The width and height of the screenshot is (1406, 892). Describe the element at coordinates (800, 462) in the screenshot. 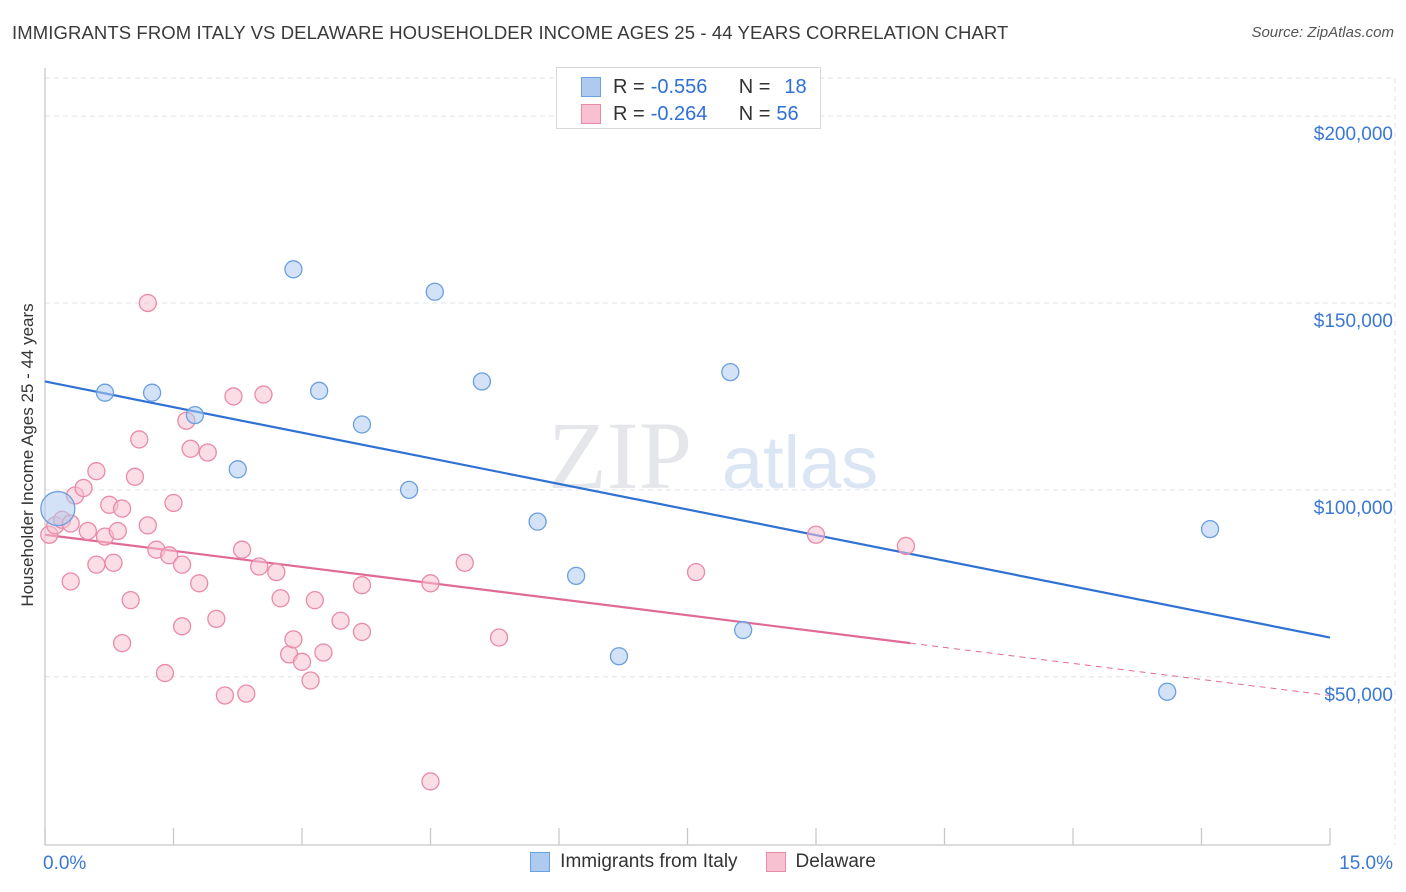

I see `watermark-atlas: atlas` at that location.